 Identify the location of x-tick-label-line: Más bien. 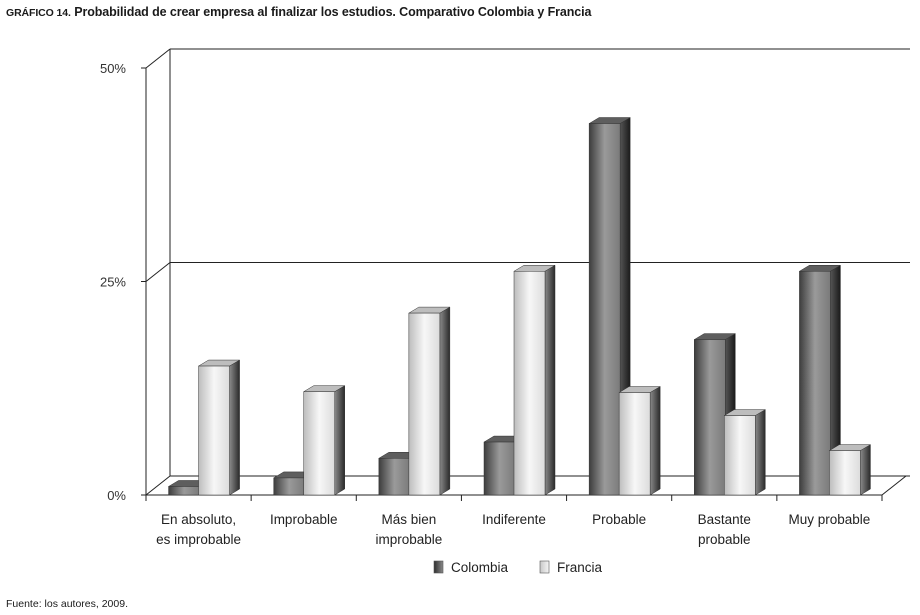
(408, 519).